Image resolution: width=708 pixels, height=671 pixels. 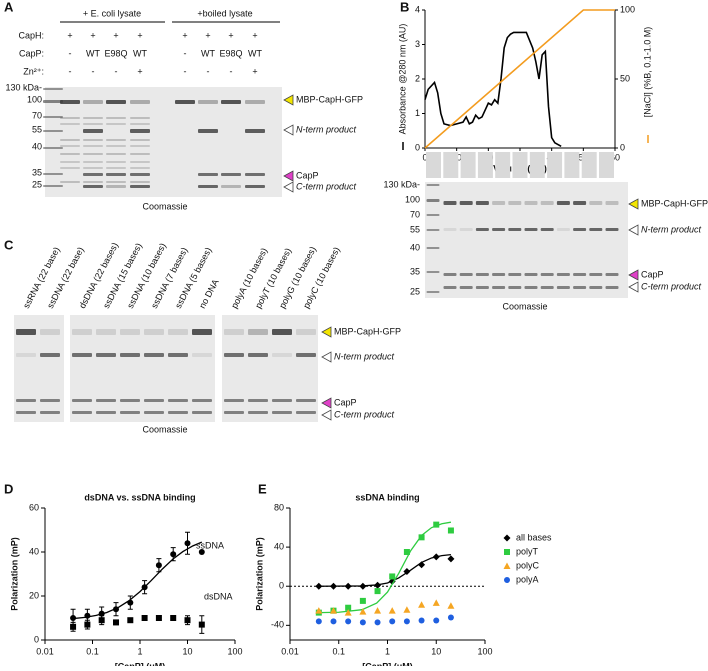 I want to click on y-tick-label: -40, so click(x=277, y=625).